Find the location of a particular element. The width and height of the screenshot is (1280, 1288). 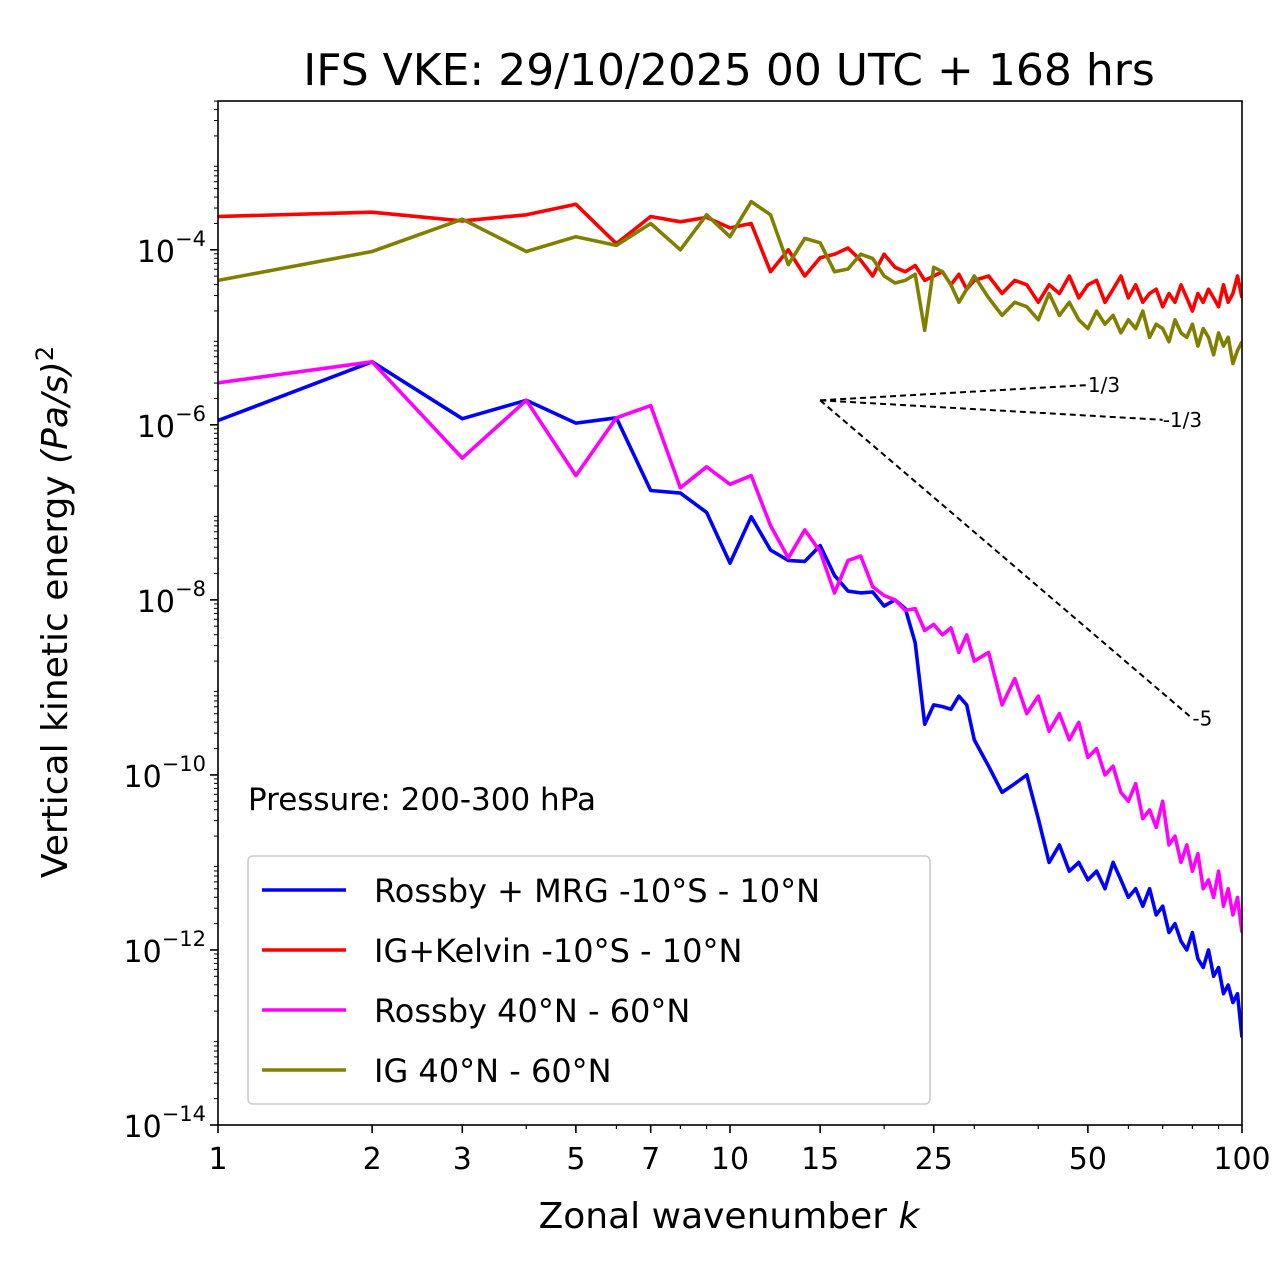

x-tick-label: 1 is located at coordinates (217, 1159).